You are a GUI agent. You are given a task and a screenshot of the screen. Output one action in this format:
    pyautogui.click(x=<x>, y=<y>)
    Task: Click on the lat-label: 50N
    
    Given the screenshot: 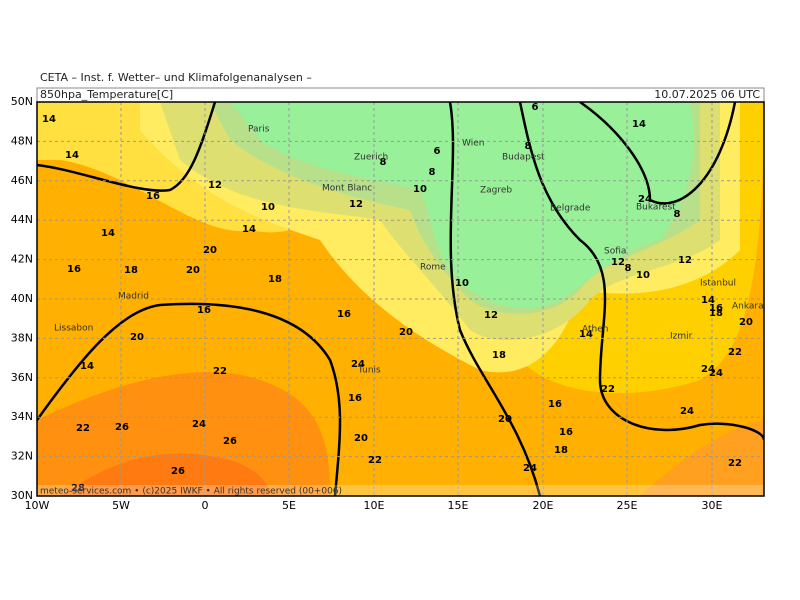 What is the action you would take?
    pyautogui.click(x=22, y=101)
    